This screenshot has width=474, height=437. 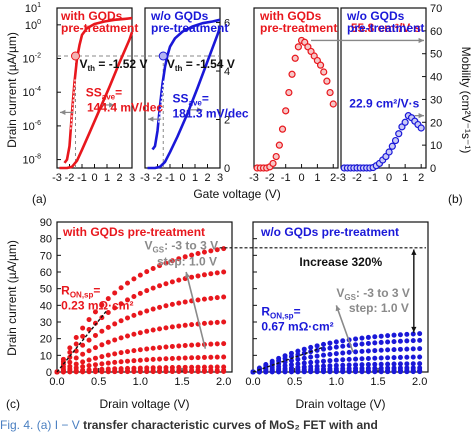 I want to click on panel-a-red-vth-ring, so click(x=75, y=56).